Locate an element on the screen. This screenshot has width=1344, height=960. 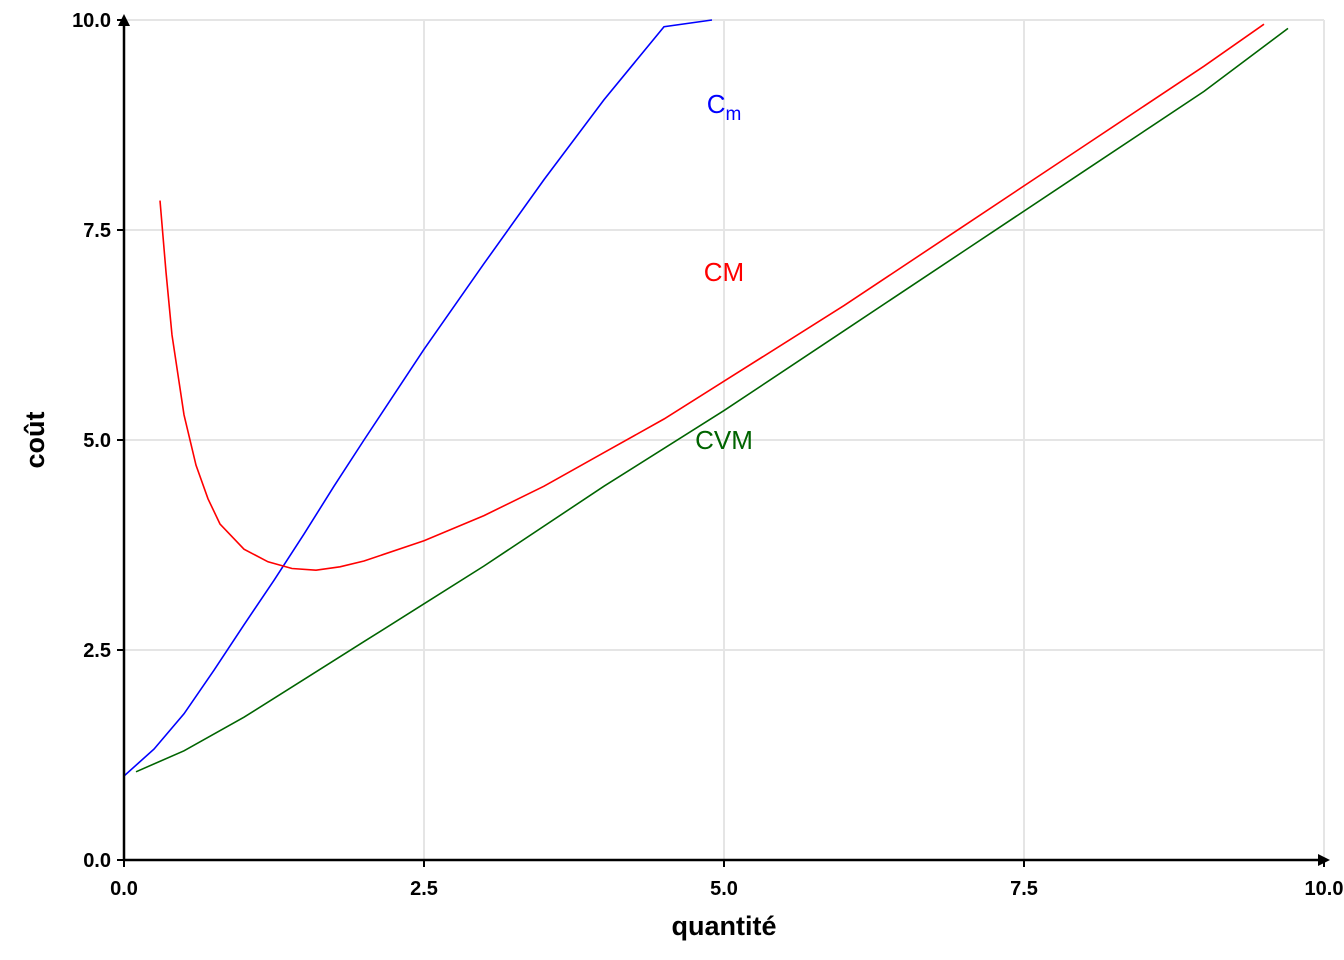
x-tick-label: 5.0 is located at coordinates (724, 889).